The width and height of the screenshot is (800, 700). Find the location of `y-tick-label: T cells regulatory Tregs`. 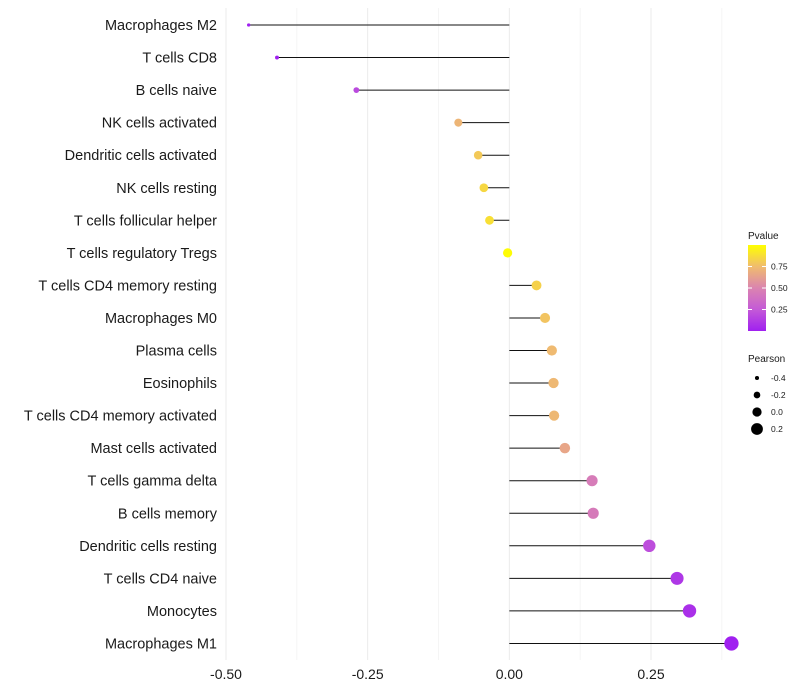

y-tick-label: T cells regulatory Tregs is located at coordinates (142, 254).